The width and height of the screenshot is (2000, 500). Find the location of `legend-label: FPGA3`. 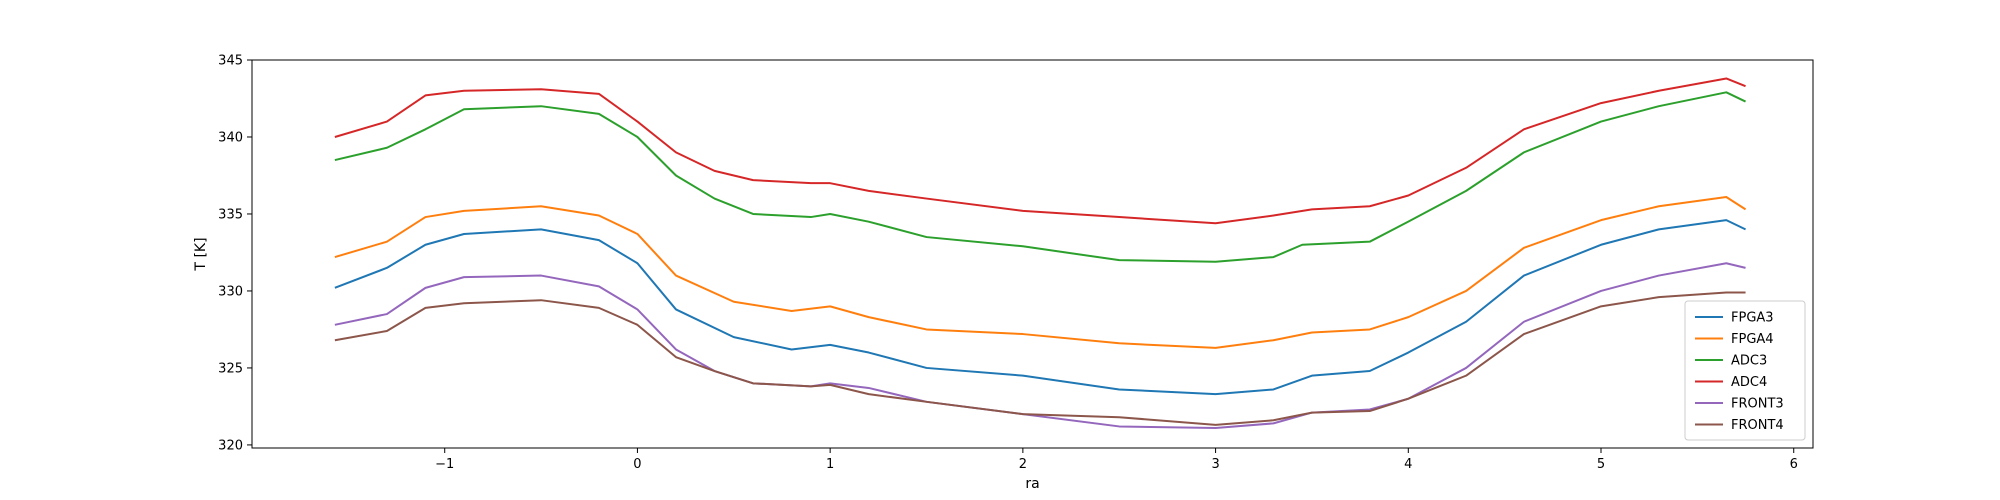

legend-label: FPGA3 is located at coordinates (1752, 318).